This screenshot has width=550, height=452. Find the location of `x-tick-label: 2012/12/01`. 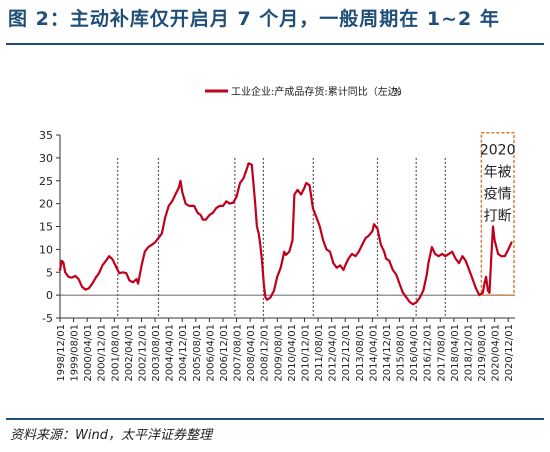

x-tick-label: 2012/12/01 is located at coordinates (346, 353).